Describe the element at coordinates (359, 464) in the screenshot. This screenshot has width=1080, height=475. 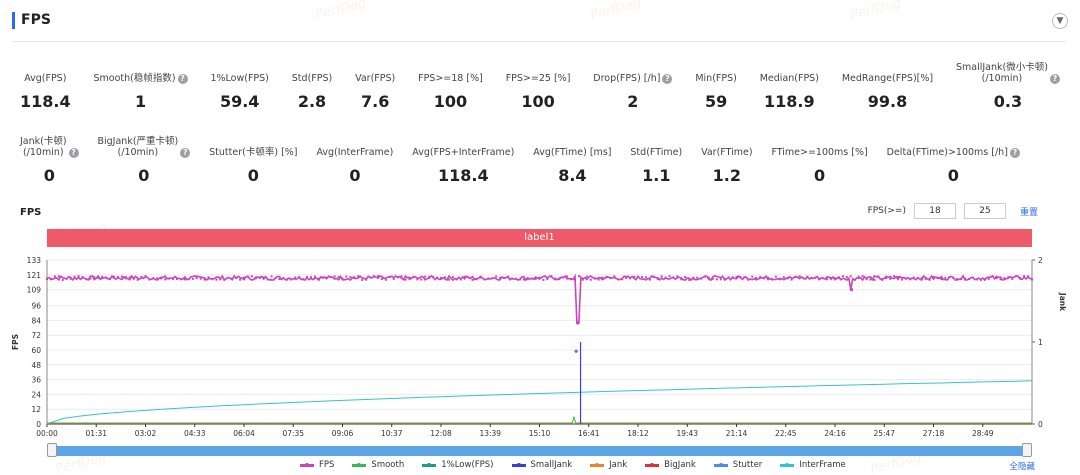
I see `legend-swatch` at that location.